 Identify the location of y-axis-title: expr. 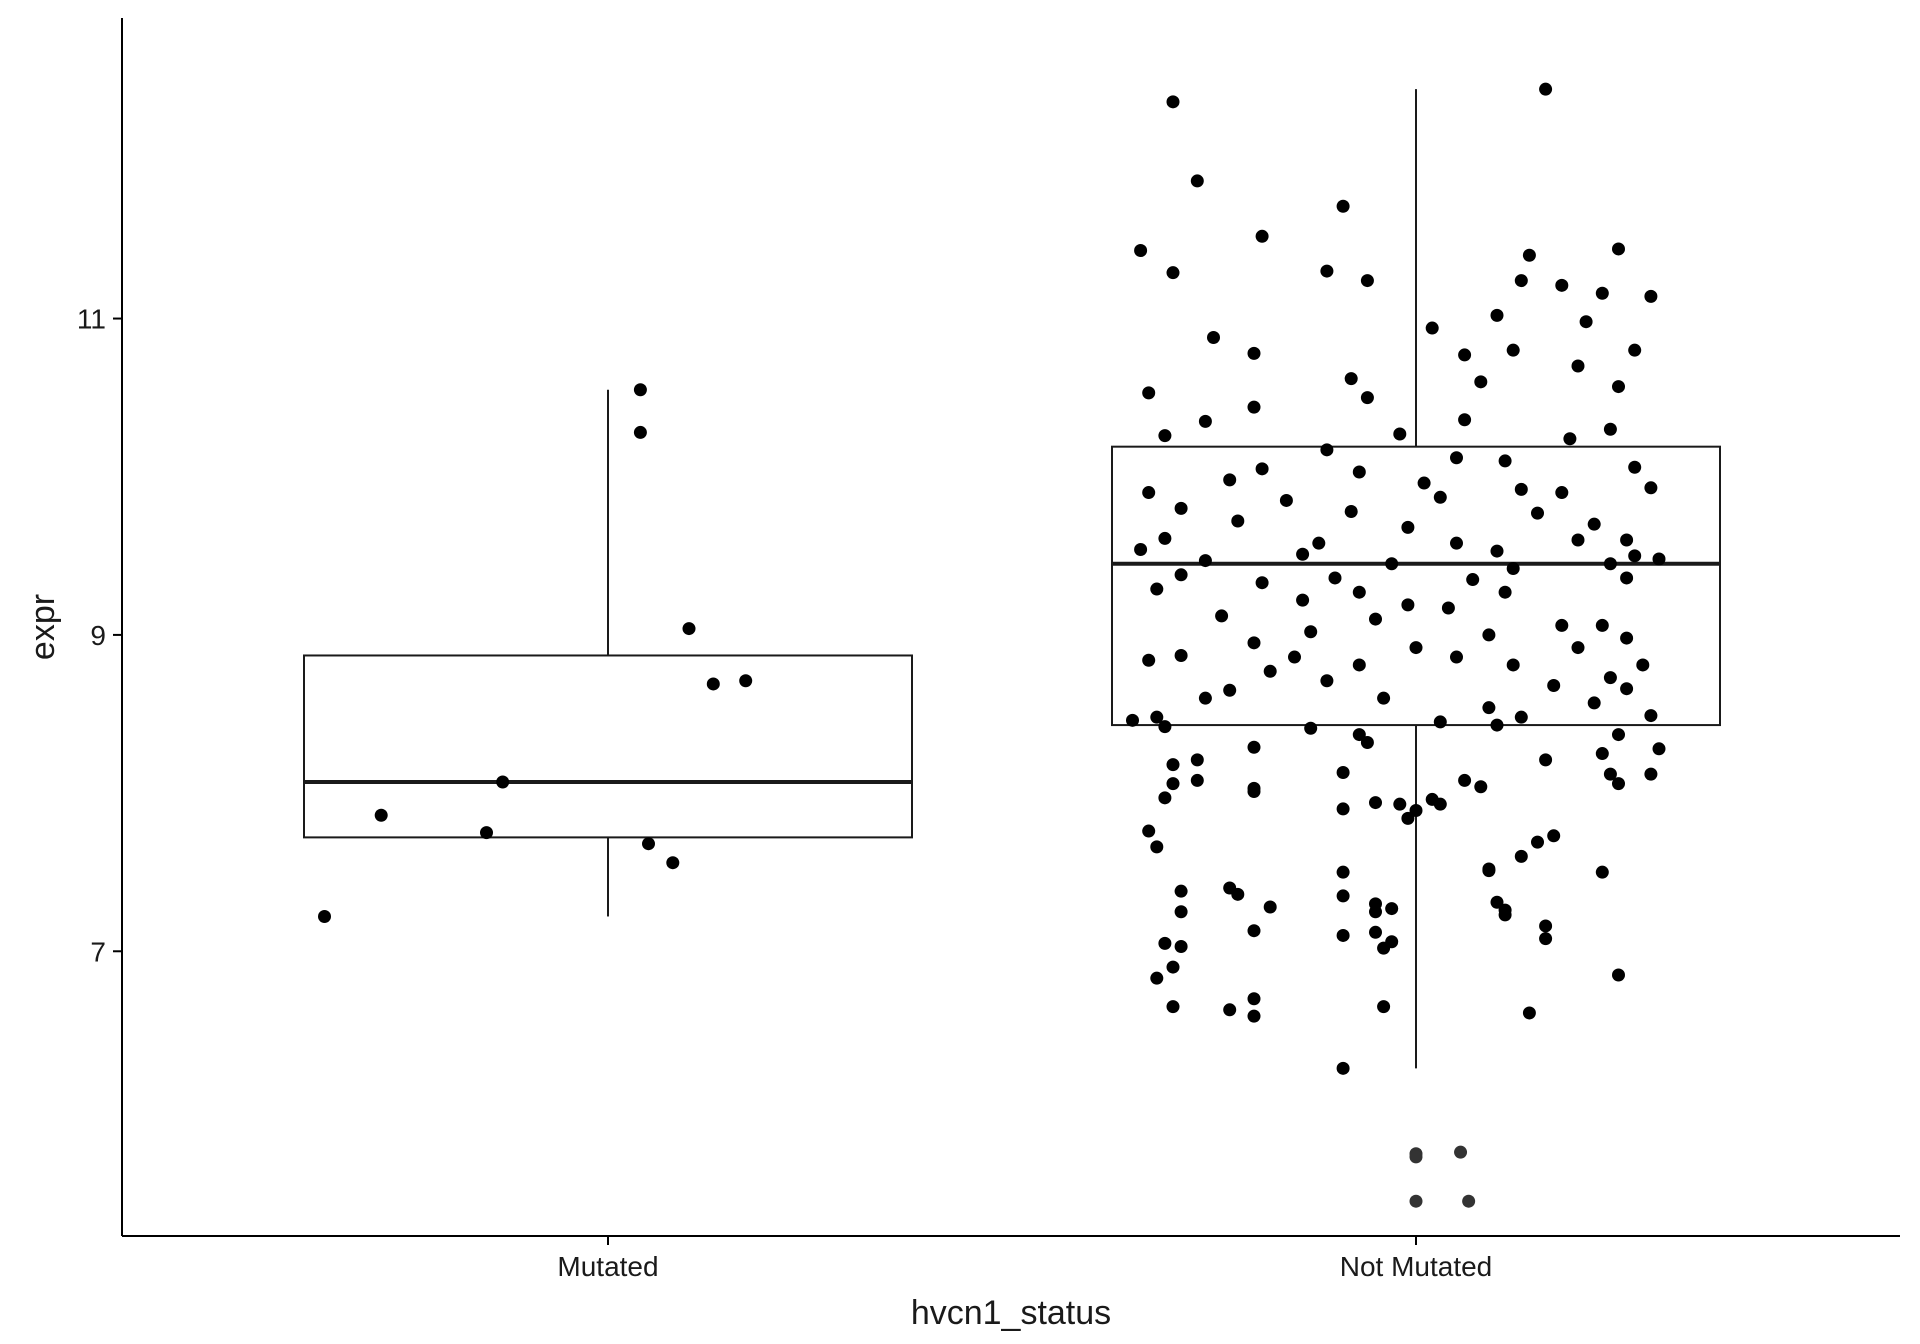
(43, 627).